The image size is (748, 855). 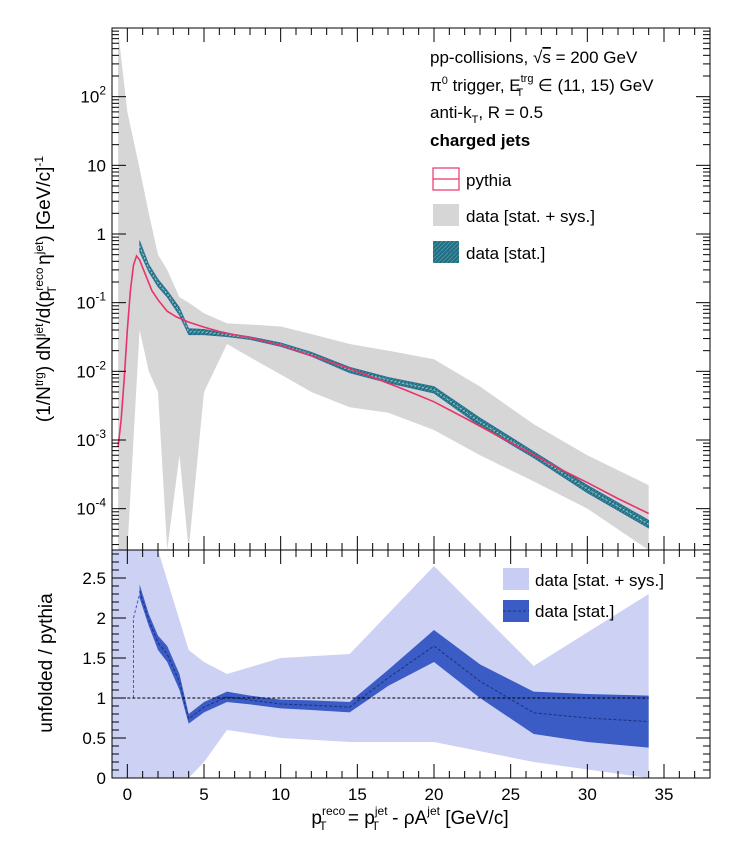 What do you see at coordinates (486, 114) in the screenshot?
I see `annotation-algorithm: anti-kT, R = 0.5` at bounding box center [486, 114].